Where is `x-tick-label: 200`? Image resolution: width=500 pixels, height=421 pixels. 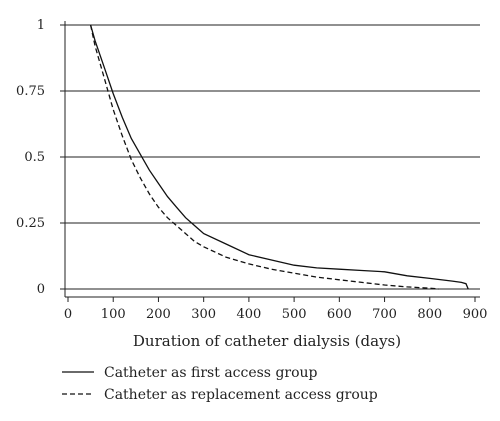 x-tick-label: 200 is located at coordinates (158, 314).